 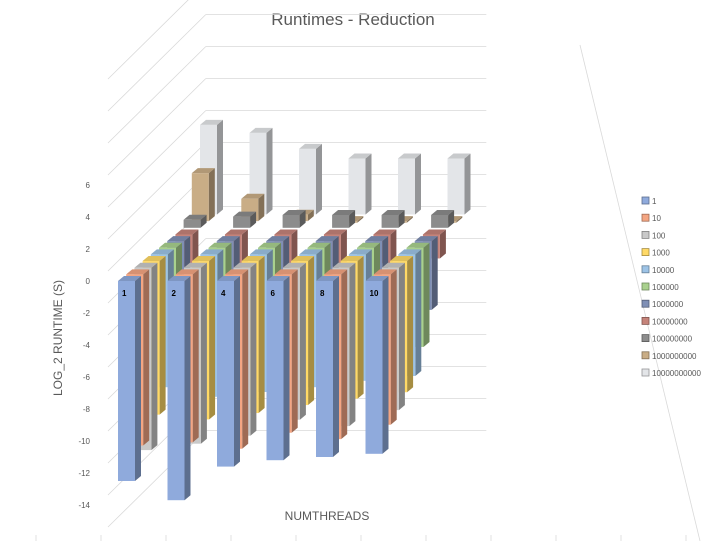 I want to click on legend-label: 10000, so click(x=663, y=270).